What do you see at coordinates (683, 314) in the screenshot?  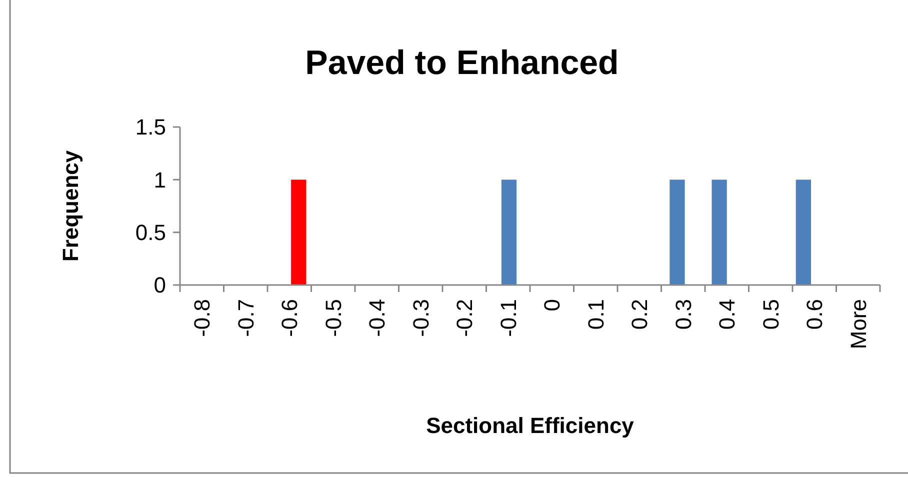 I see `x-tick-label: 0.3` at bounding box center [683, 314].